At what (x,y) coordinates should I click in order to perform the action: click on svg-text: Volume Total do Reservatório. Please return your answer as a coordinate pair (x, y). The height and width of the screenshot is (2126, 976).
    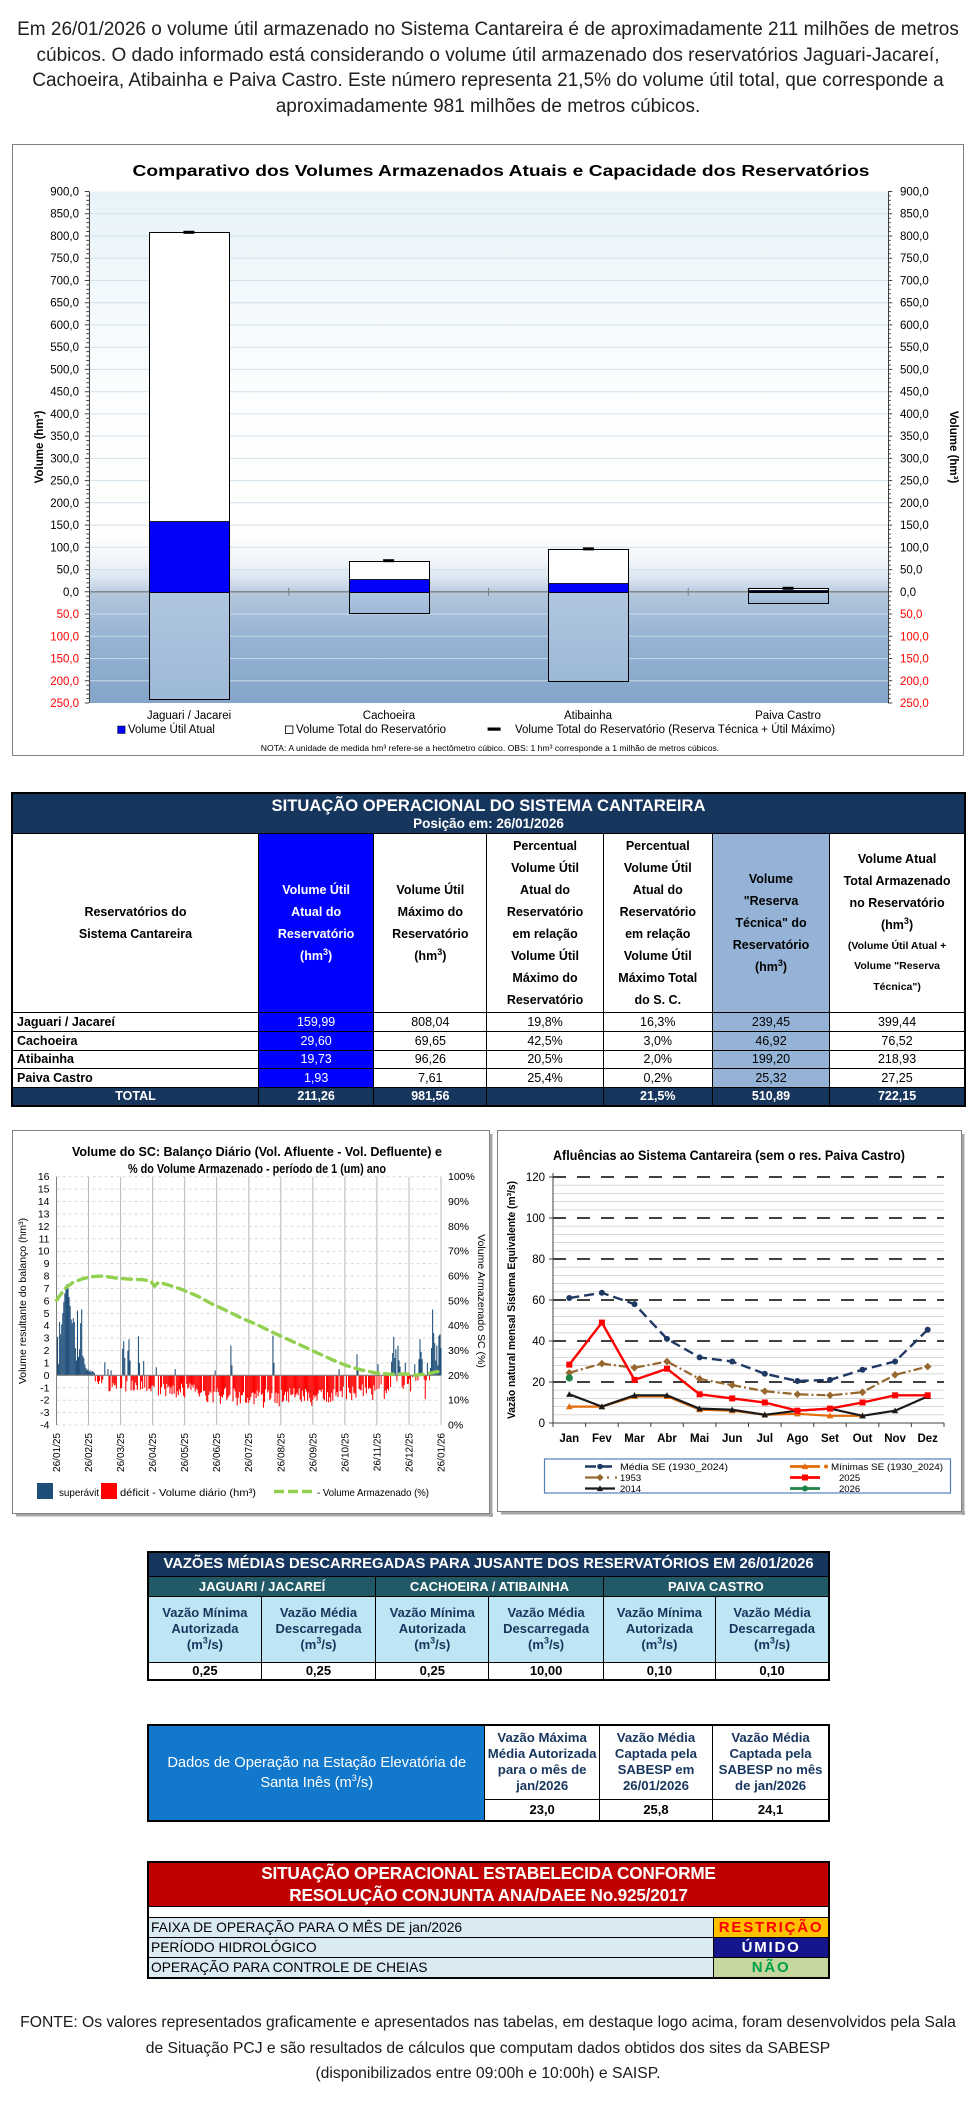
    Looking at the image, I should click on (371, 730).